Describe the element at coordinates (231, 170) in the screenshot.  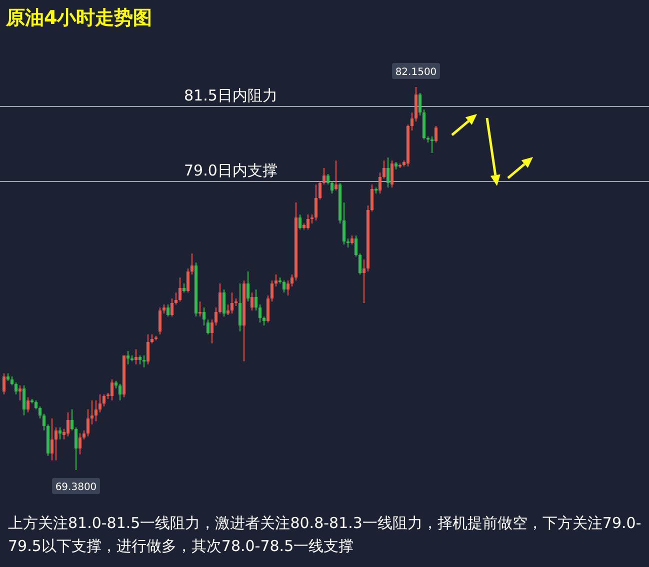
I see `ref-line-label: 79.0日内支撑` at that location.